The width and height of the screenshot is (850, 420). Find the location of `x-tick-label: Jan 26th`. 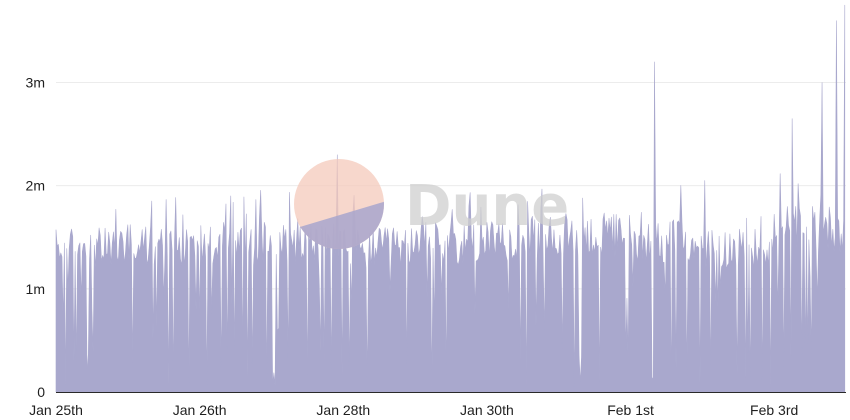

x-tick-label: Jan 26th is located at coordinates (200, 410).